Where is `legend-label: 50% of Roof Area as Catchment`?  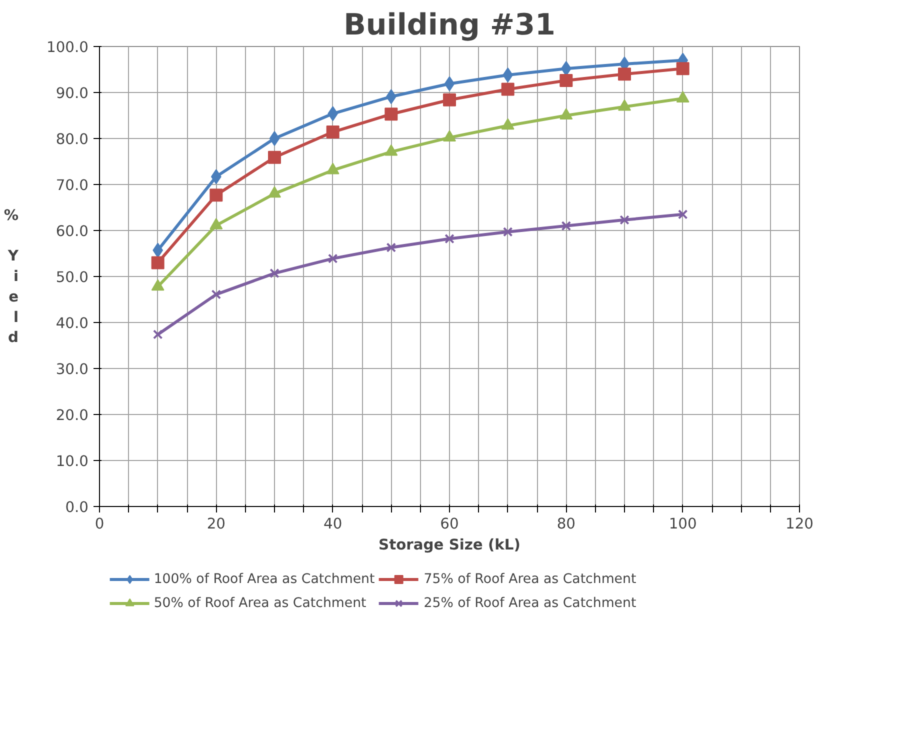 legend-label: 50% of Roof Area as Catchment is located at coordinates (260, 603).